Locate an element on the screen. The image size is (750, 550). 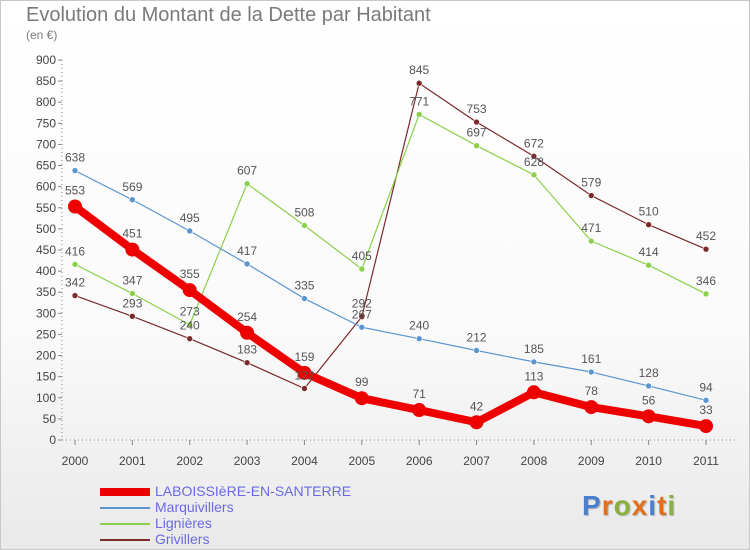
y-tick-label: 750 is located at coordinates (46, 123).